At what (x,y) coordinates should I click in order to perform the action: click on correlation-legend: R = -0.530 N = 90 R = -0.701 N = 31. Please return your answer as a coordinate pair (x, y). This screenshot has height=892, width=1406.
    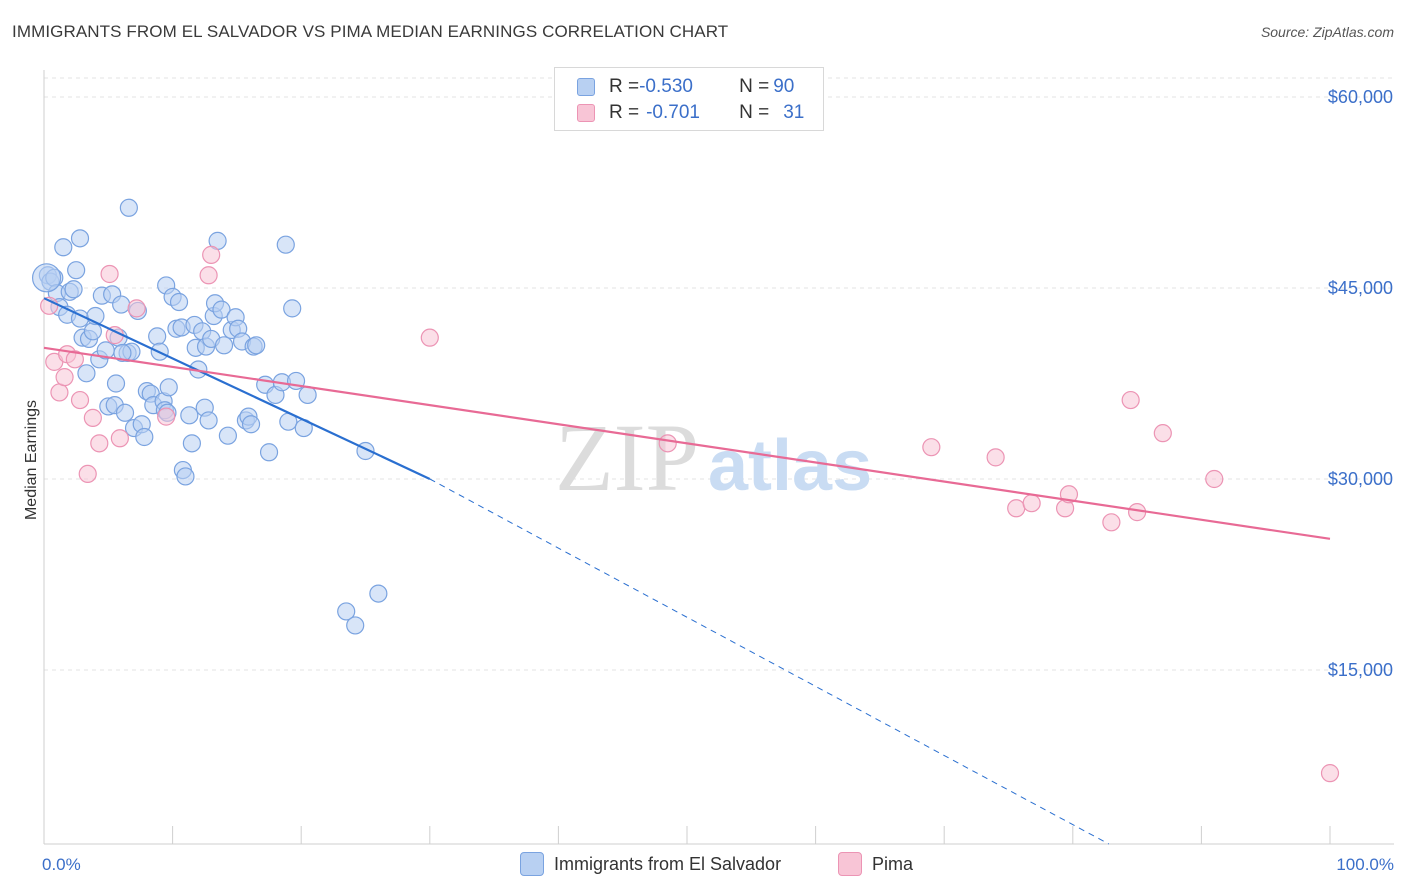
    Looking at the image, I should click on (689, 99).